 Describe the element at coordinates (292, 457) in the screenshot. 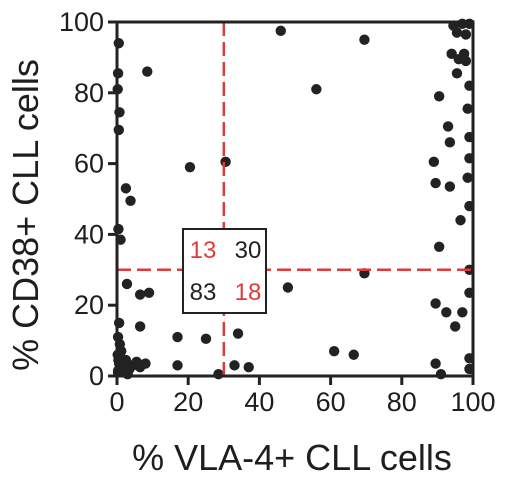

I see `x-axis-title: % VLA-4+ CLL cells` at that location.